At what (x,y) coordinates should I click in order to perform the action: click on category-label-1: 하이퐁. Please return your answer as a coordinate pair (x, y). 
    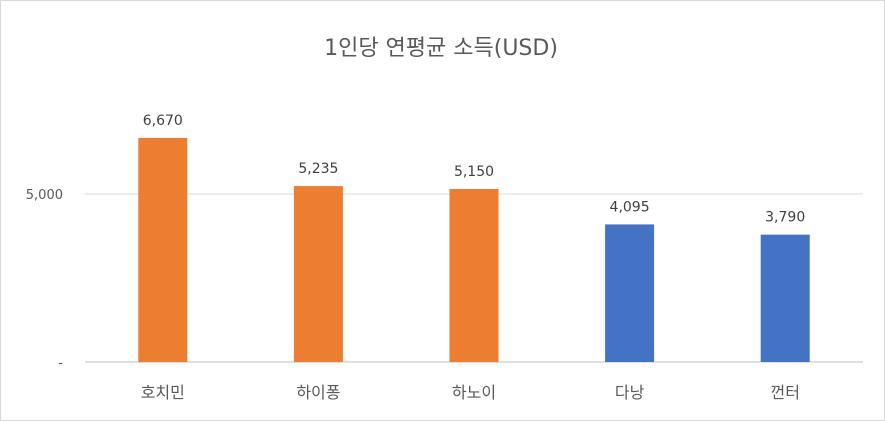
    Looking at the image, I should click on (318, 392).